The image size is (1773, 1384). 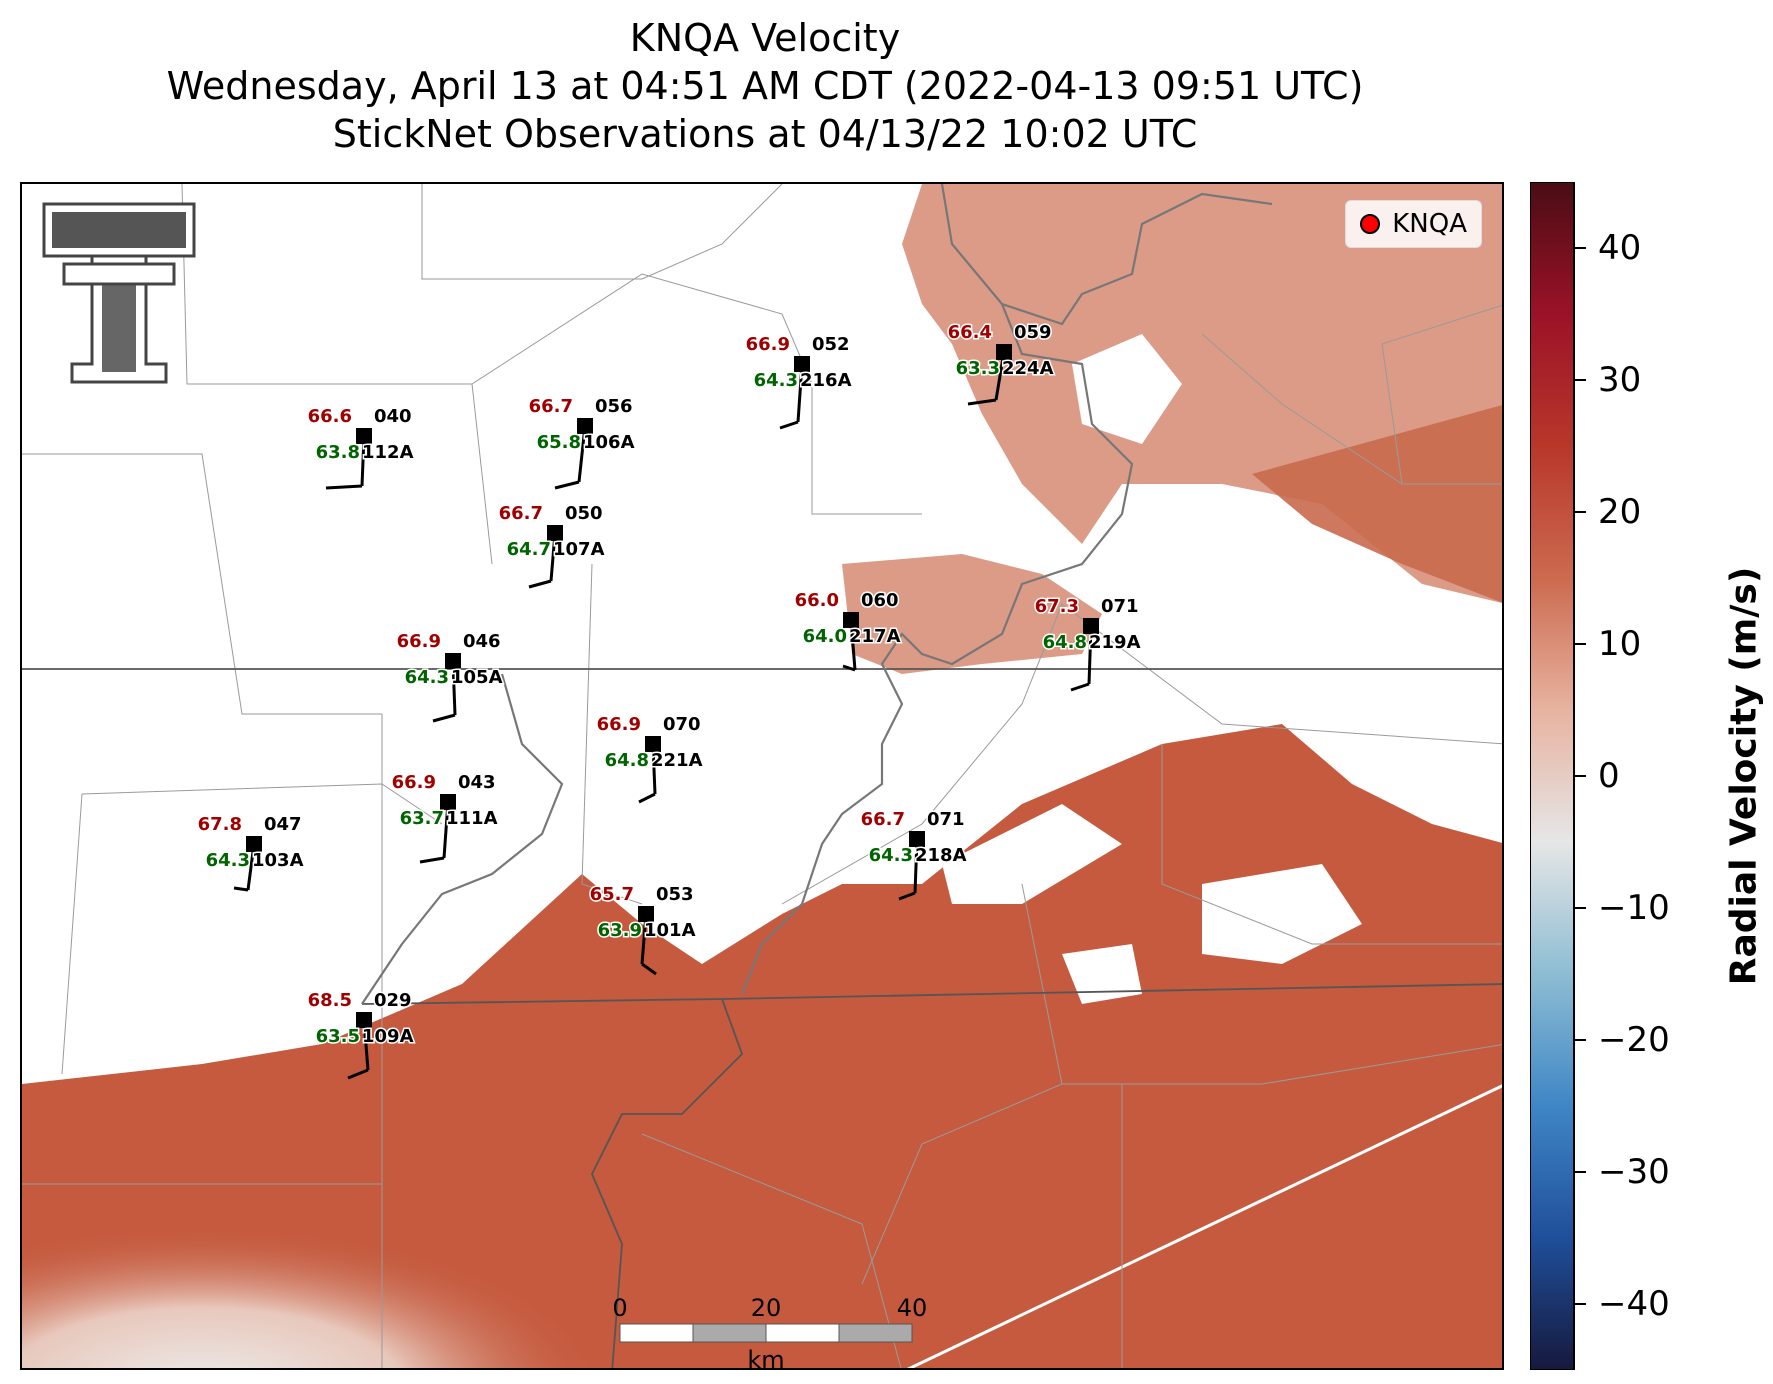 I want to click on colorbar-tick-label: 10, so click(x=1620, y=644).